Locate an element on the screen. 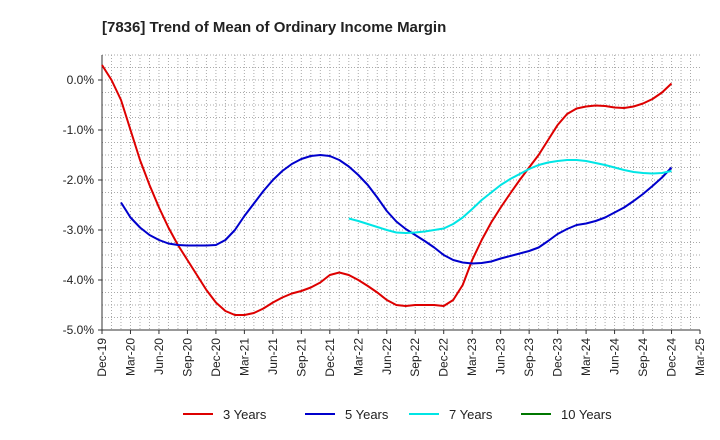 The height and width of the screenshot is (440, 720). x-tick-label: Sep-23 is located at coordinates (529, 357).